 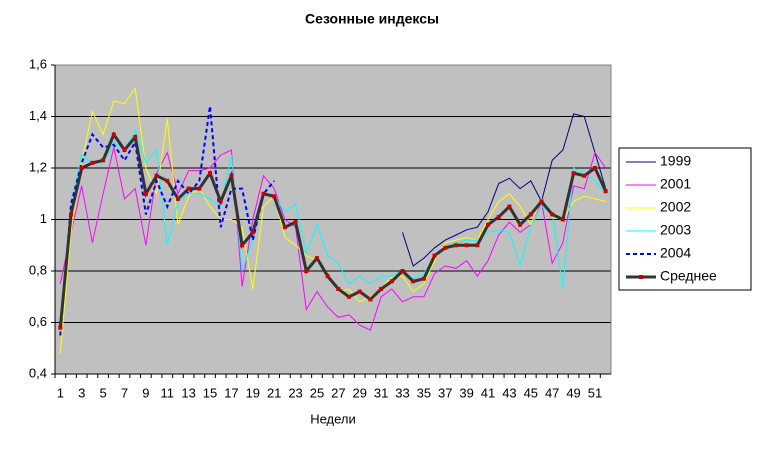 What do you see at coordinates (124, 392) in the screenshot?
I see `x-tick-label: 7` at bounding box center [124, 392].